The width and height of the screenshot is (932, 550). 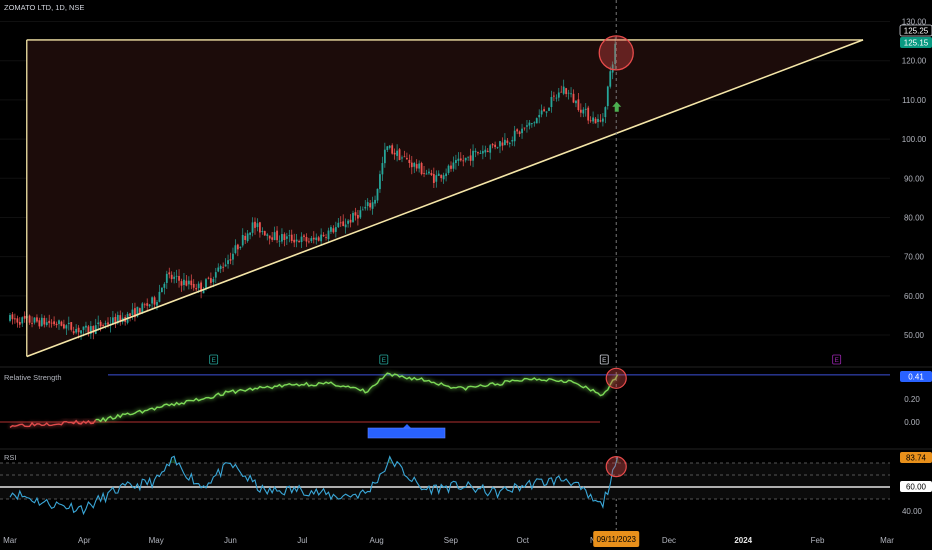 I want to click on symbol-title: ZOMATO LTD, 1D, NSE, so click(x=44, y=7).